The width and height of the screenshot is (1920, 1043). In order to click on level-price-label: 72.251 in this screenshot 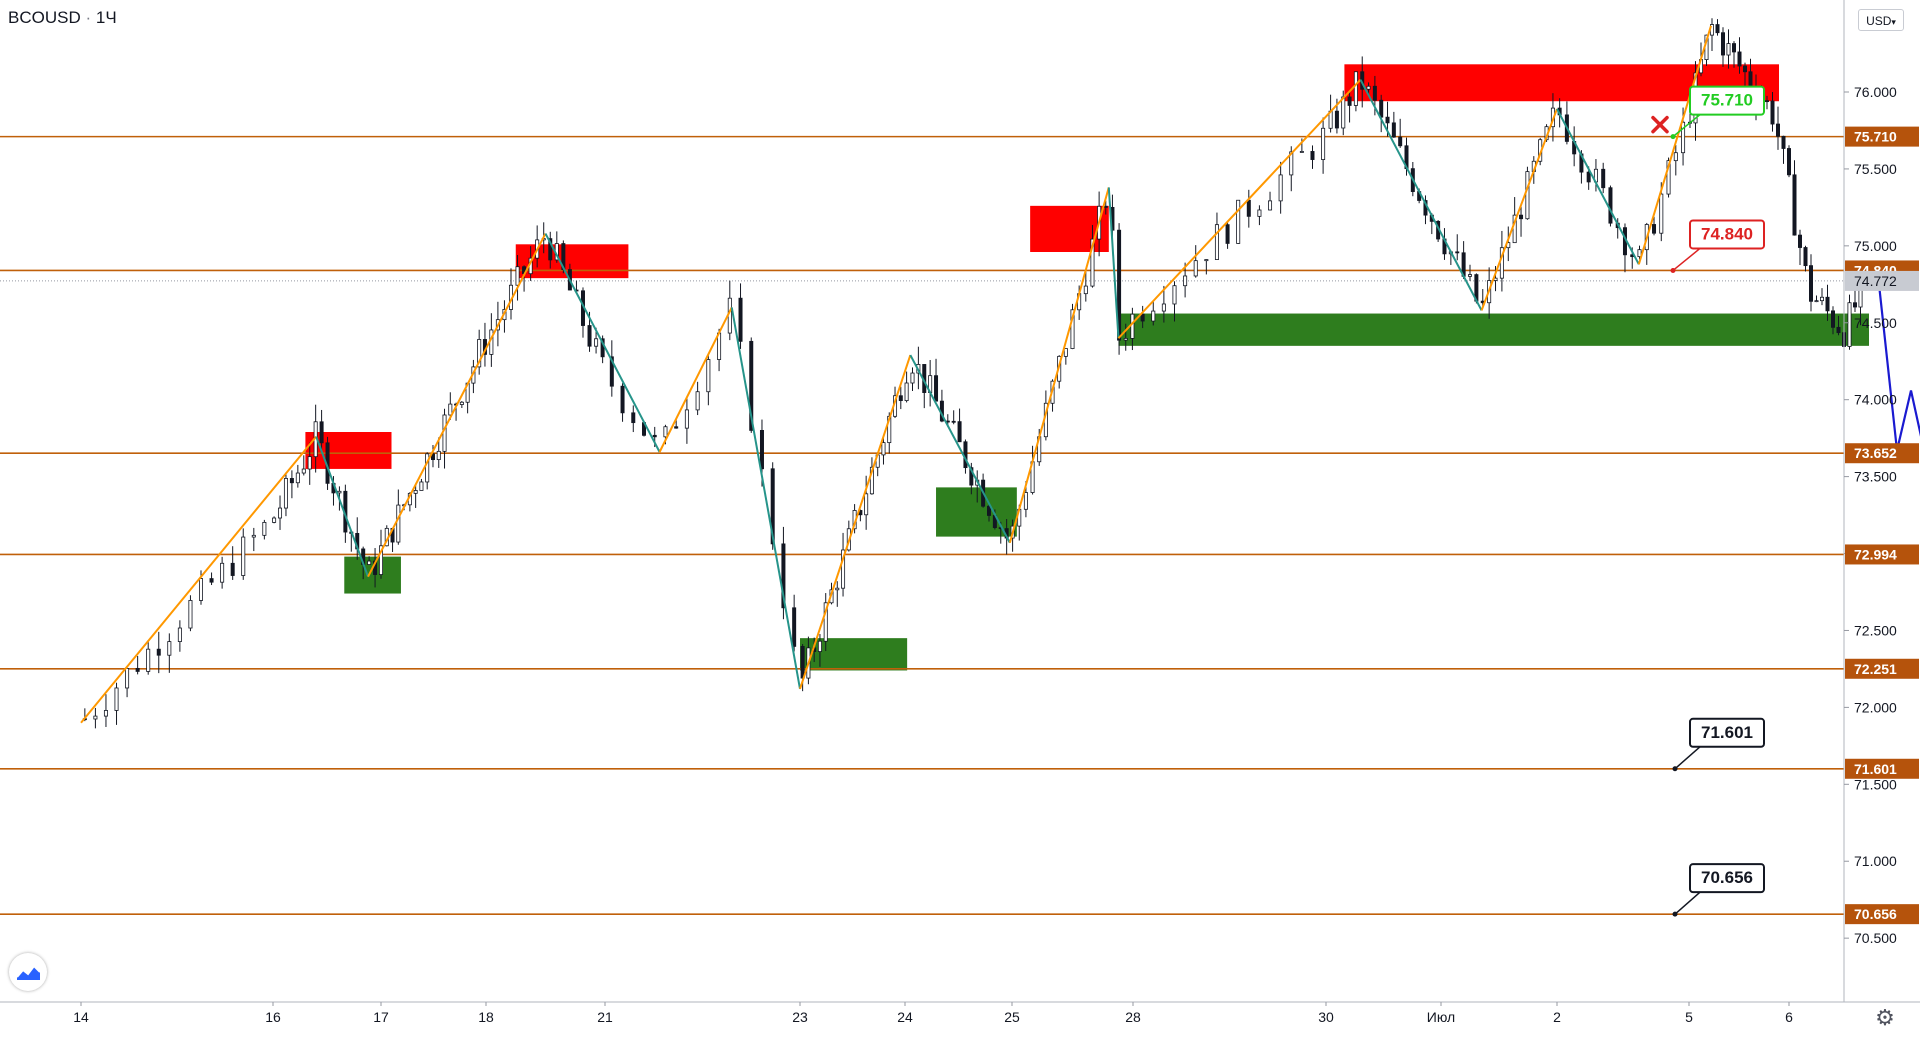, I will do `click(1875, 669)`.